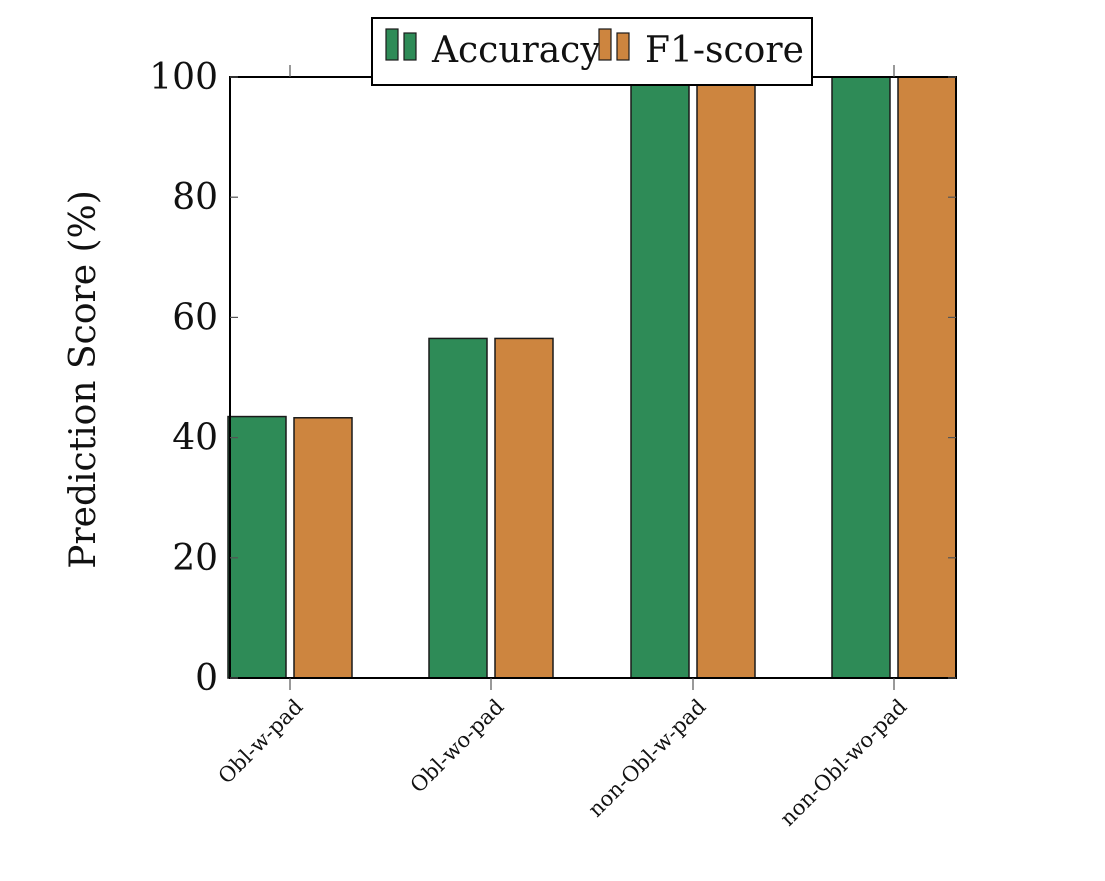 This screenshot has width=1105, height=881. What do you see at coordinates (183, 77) in the screenshot?
I see `y-tick-label: 100` at bounding box center [183, 77].